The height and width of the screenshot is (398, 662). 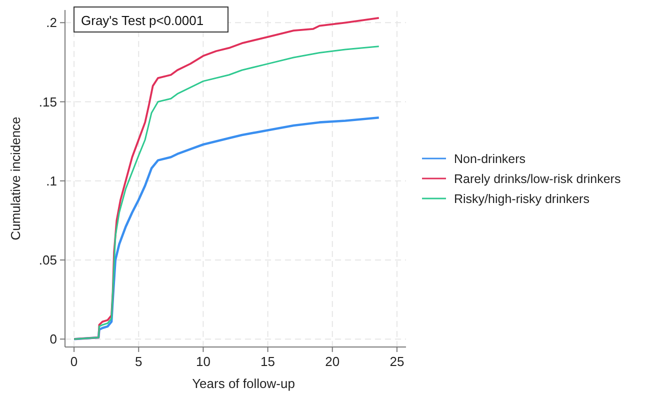 I want to click on note-box: Gray's Test p<0.0001, so click(x=151, y=19).